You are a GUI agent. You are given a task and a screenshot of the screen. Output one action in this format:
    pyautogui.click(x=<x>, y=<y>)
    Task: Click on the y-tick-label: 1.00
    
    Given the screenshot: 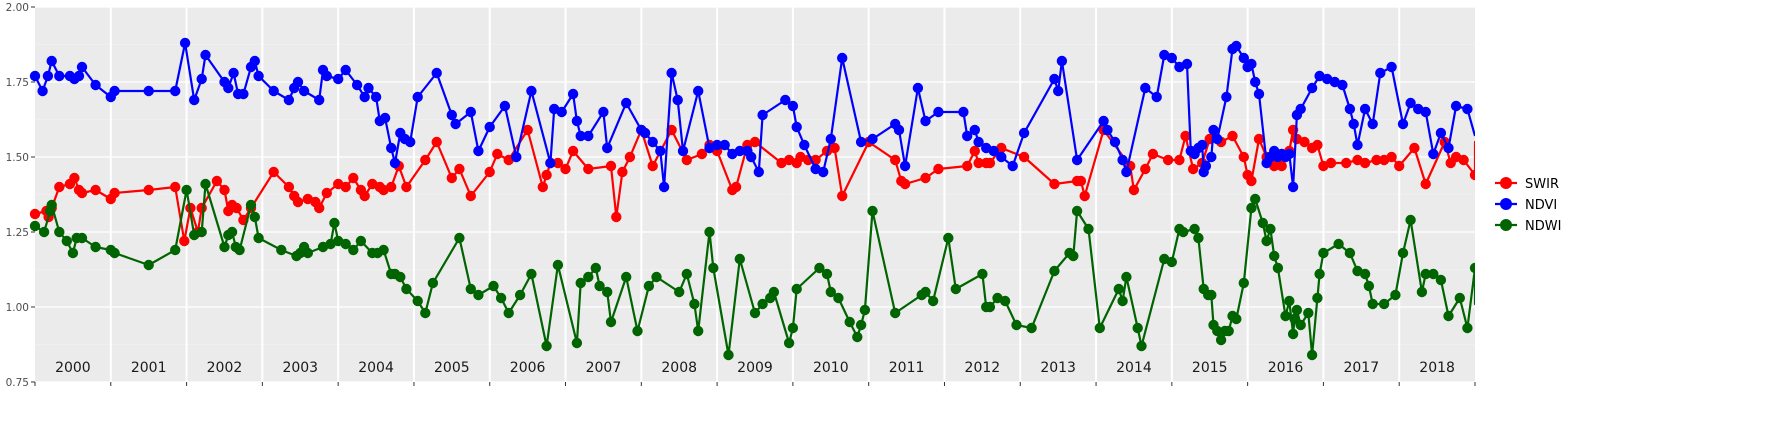 What is the action you would take?
    pyautogui.click(x=17, y=308)
    